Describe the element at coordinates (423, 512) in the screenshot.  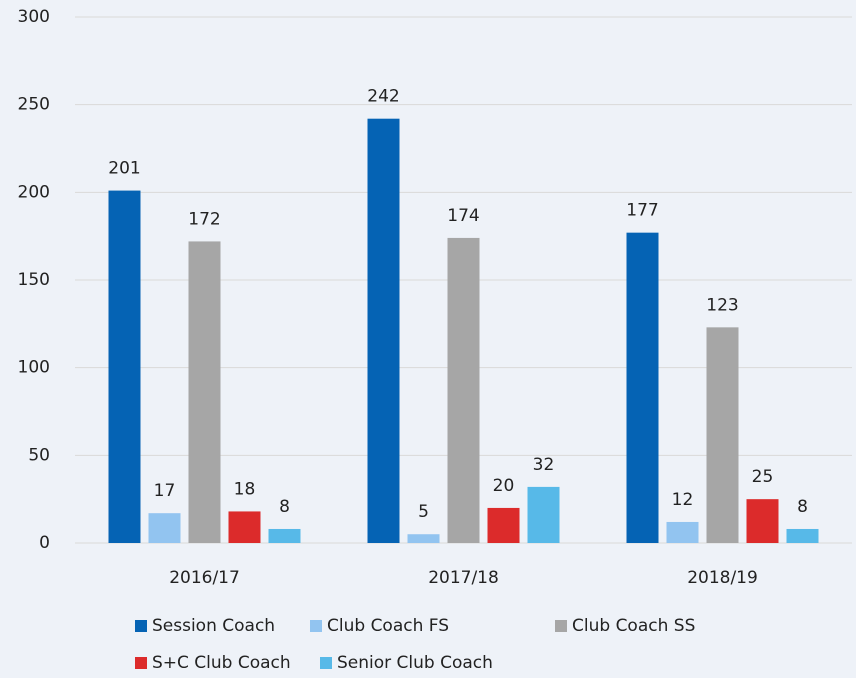
I see `value-label: 5` at that location.